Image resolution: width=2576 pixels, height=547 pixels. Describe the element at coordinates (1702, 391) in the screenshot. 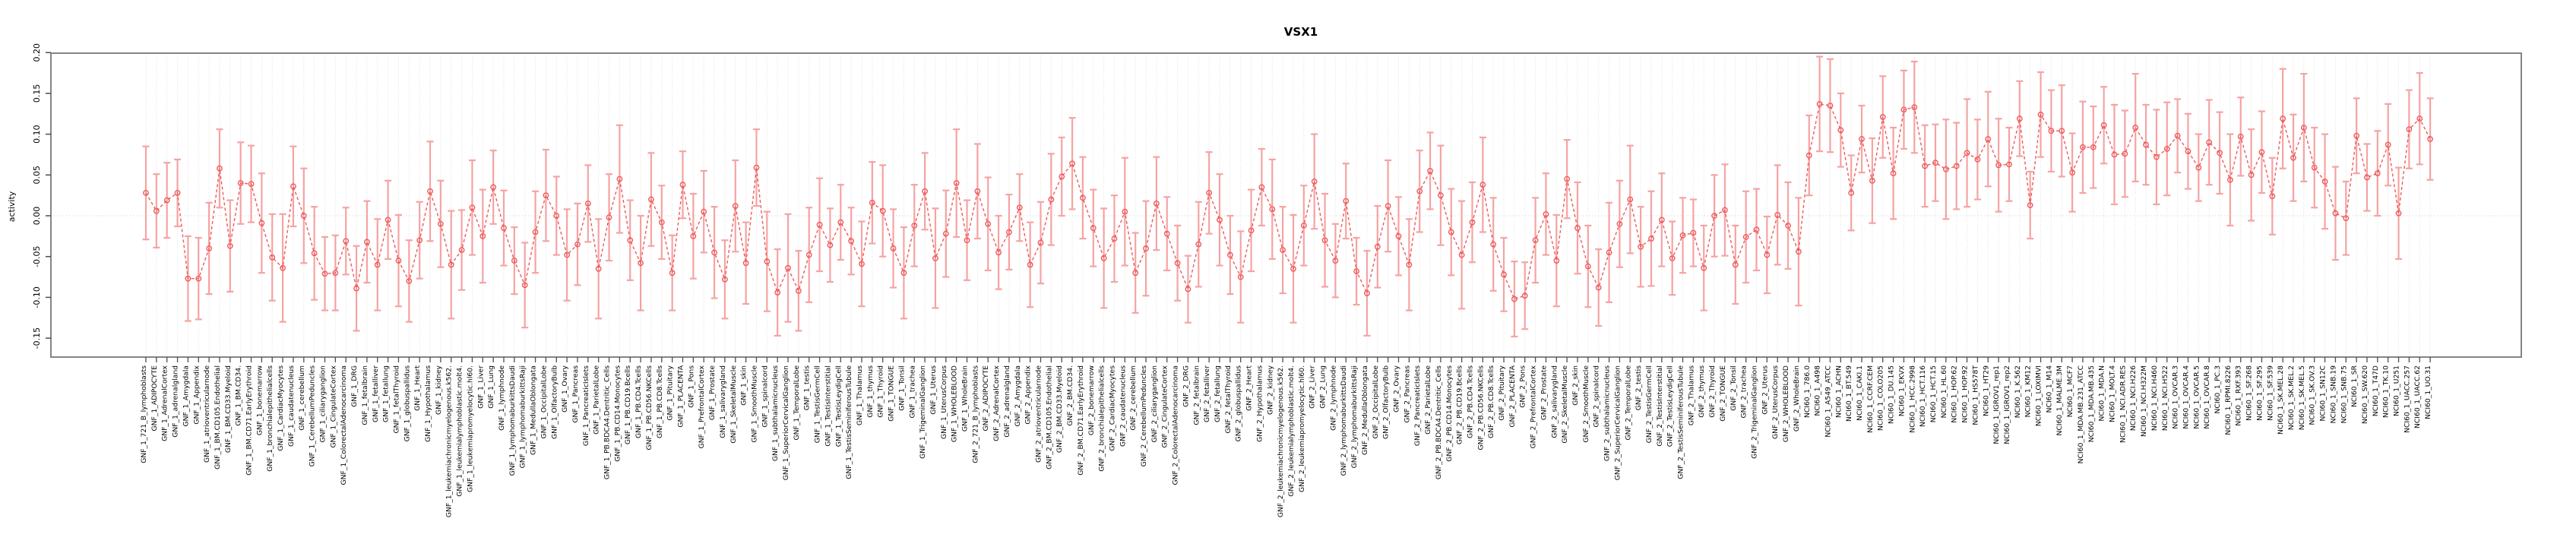

I see `x-axis-label: GNF_2_thymus` at that location.